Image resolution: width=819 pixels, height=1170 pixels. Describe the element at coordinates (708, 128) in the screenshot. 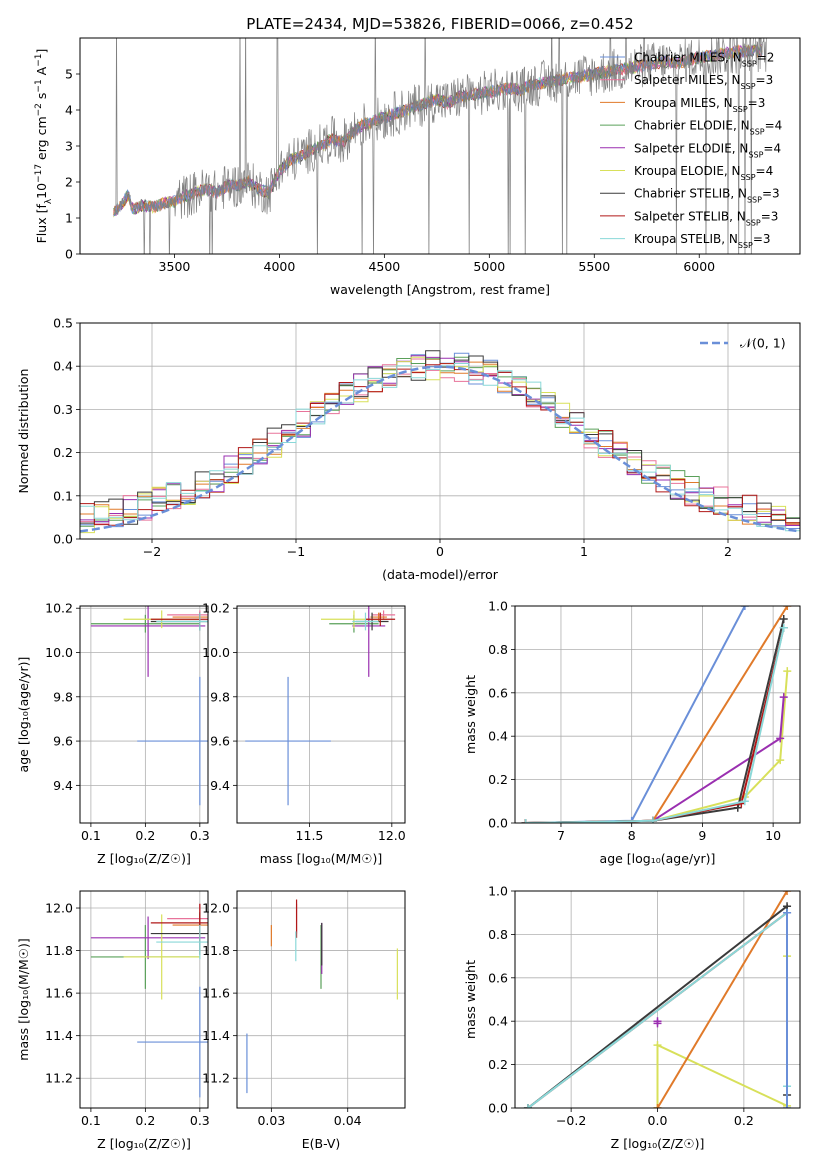

I see `legend-label: Chabrier ELODIE, NSSP=4` at that location.